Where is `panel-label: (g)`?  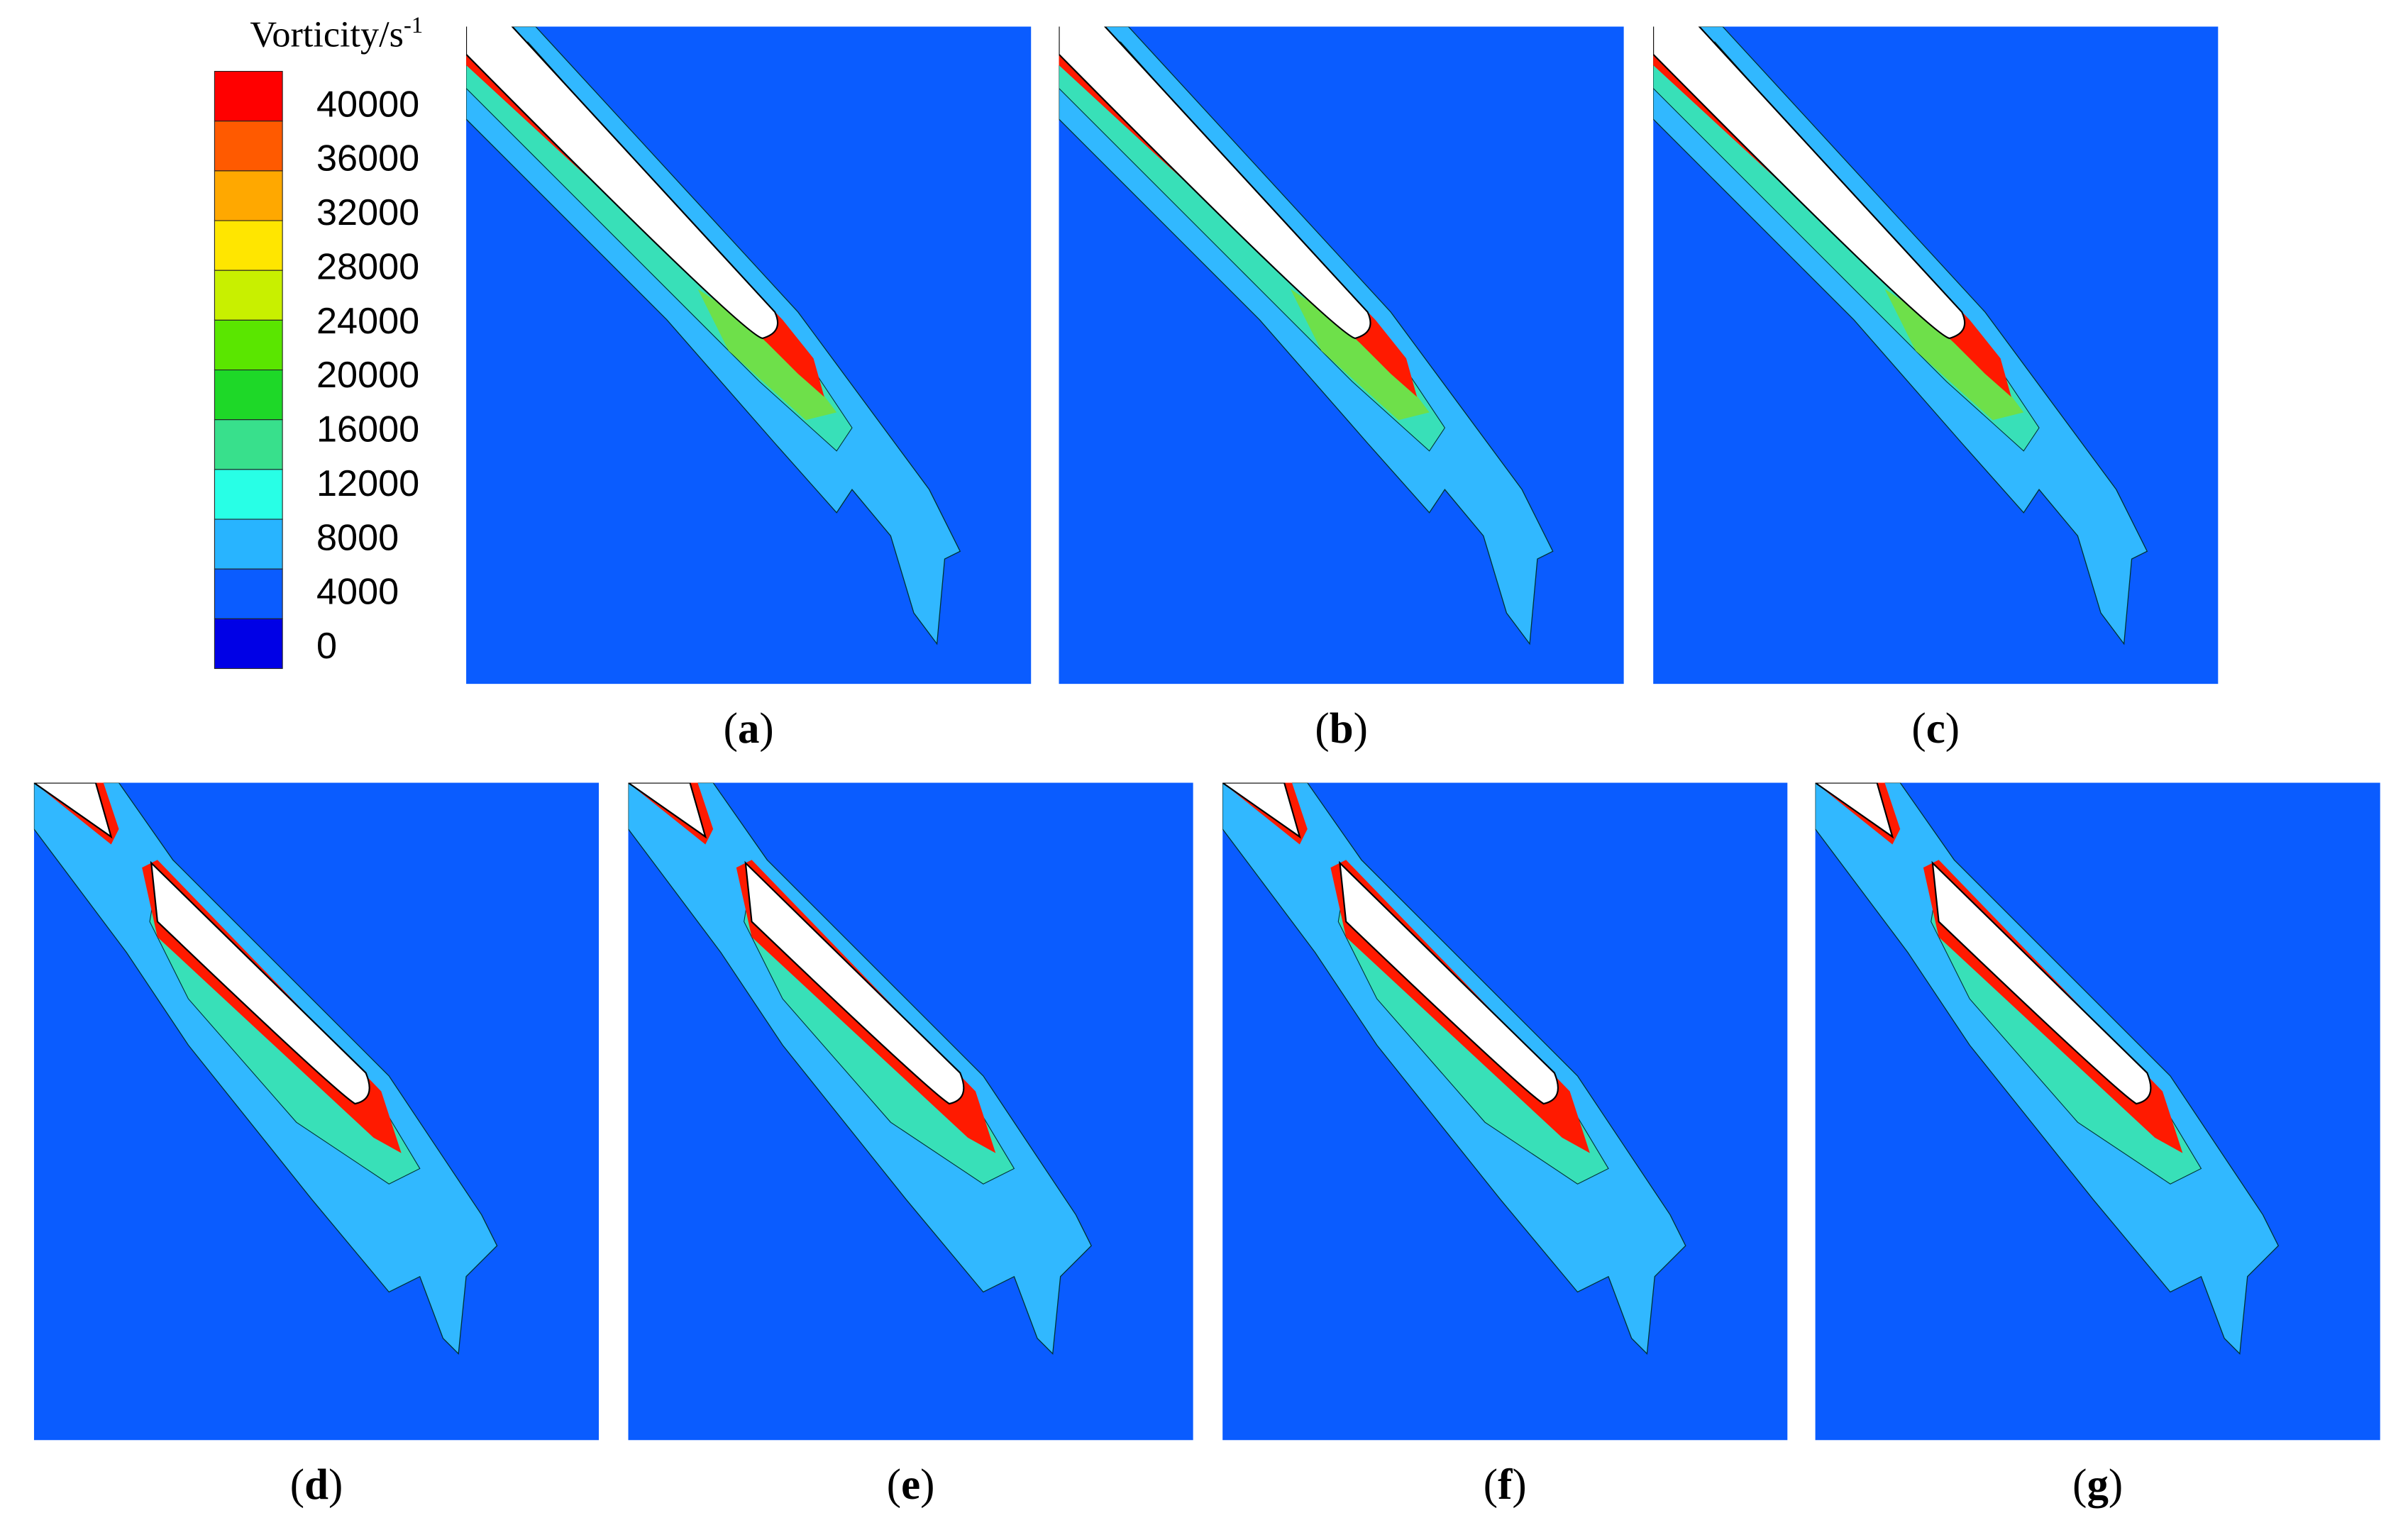
panel-label: (g) is located at coordinates (2097, 1485).